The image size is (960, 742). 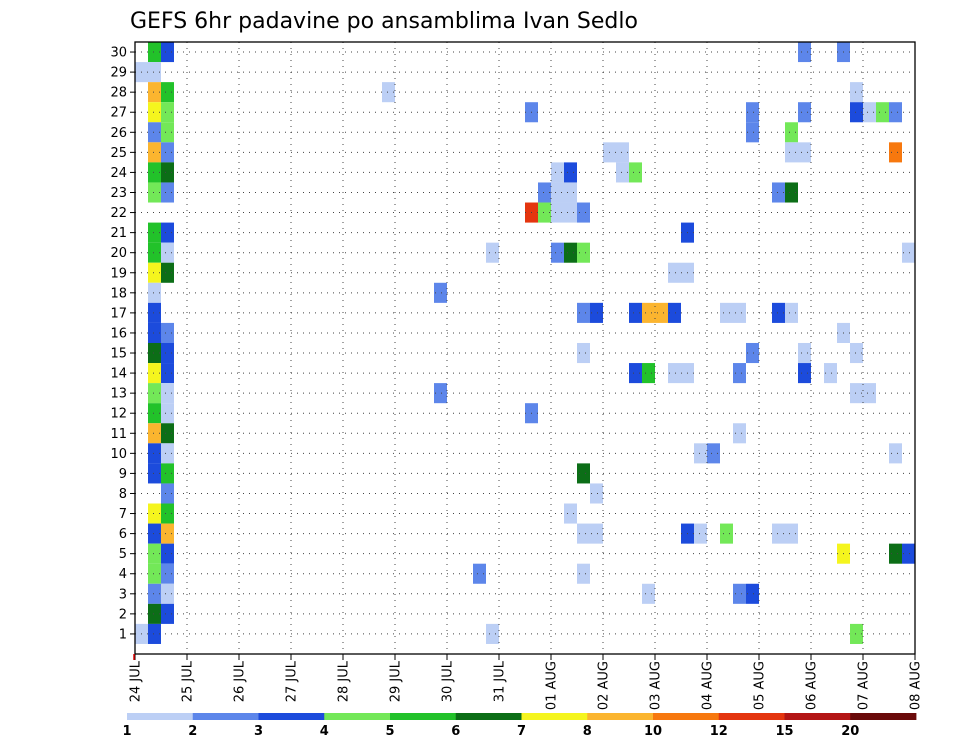 What do you see at coordinates (118, 113) in the screenshot?
I see `y-tick-label: 27` at bounding box center [118, 113].